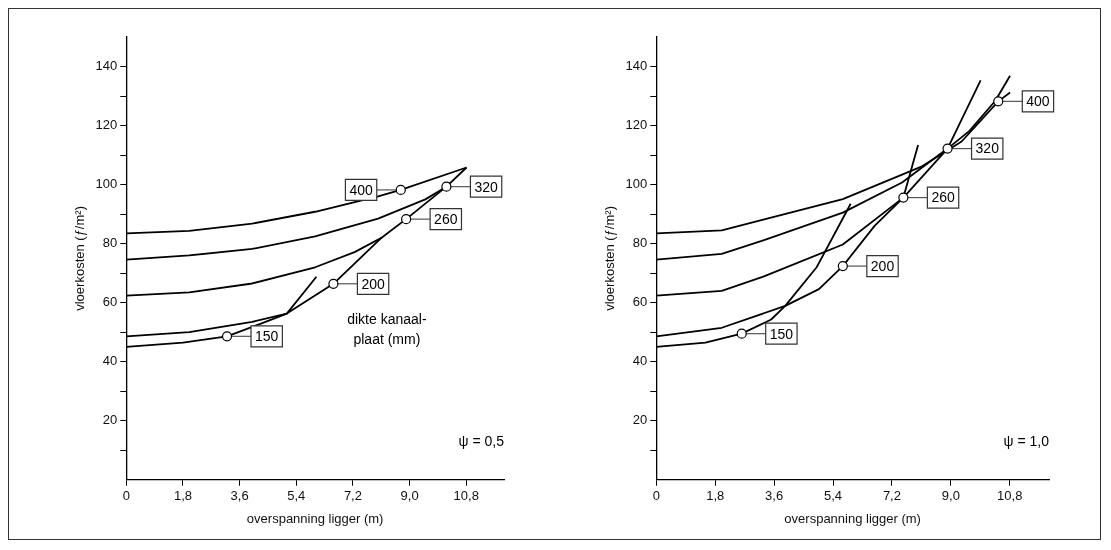 The height and width of the screenshot is (550, 1111). What do you see at coordinates (481, 440) in the screenshot?
I see `annotation: ψ = 0,5` at bounding box center [481, 440].